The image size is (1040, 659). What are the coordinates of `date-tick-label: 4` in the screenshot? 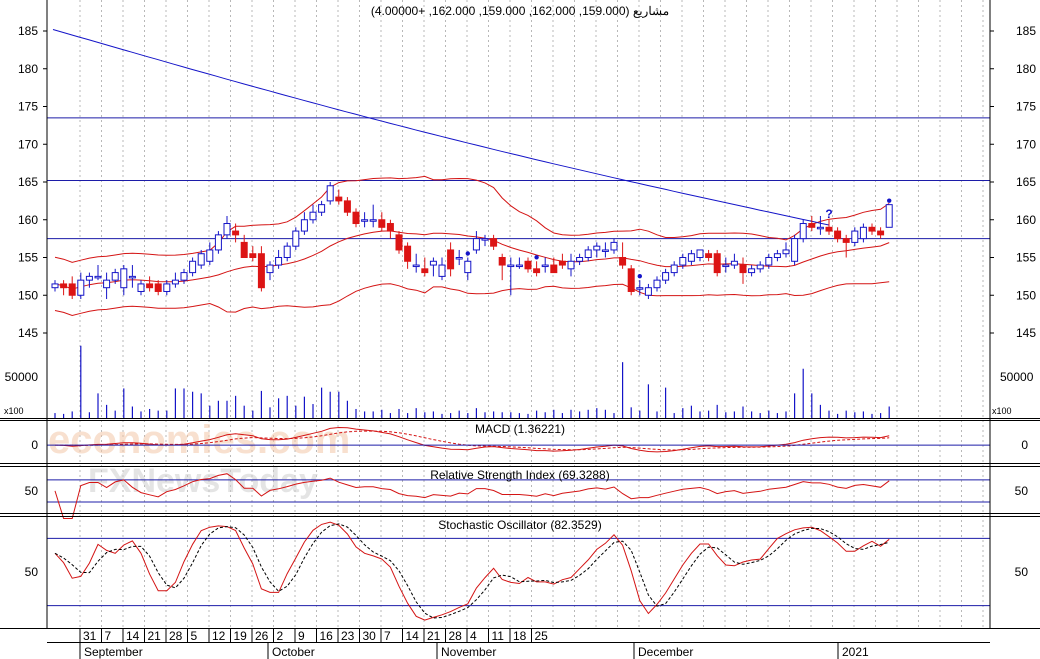 It's located at (473, 636).